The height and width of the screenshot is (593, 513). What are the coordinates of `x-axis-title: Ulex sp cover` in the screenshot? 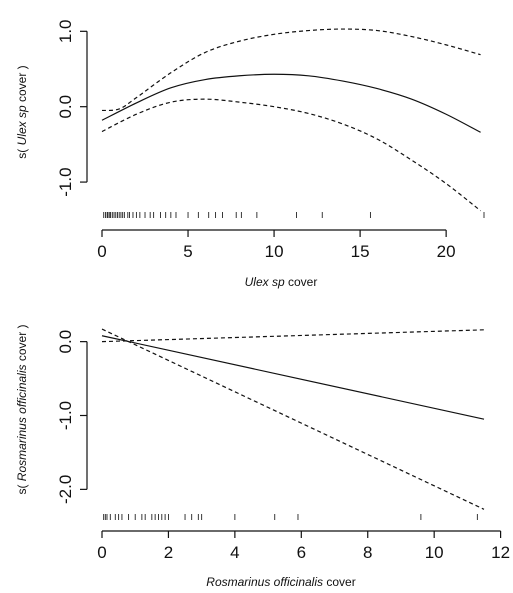 It's located at (281, 282).